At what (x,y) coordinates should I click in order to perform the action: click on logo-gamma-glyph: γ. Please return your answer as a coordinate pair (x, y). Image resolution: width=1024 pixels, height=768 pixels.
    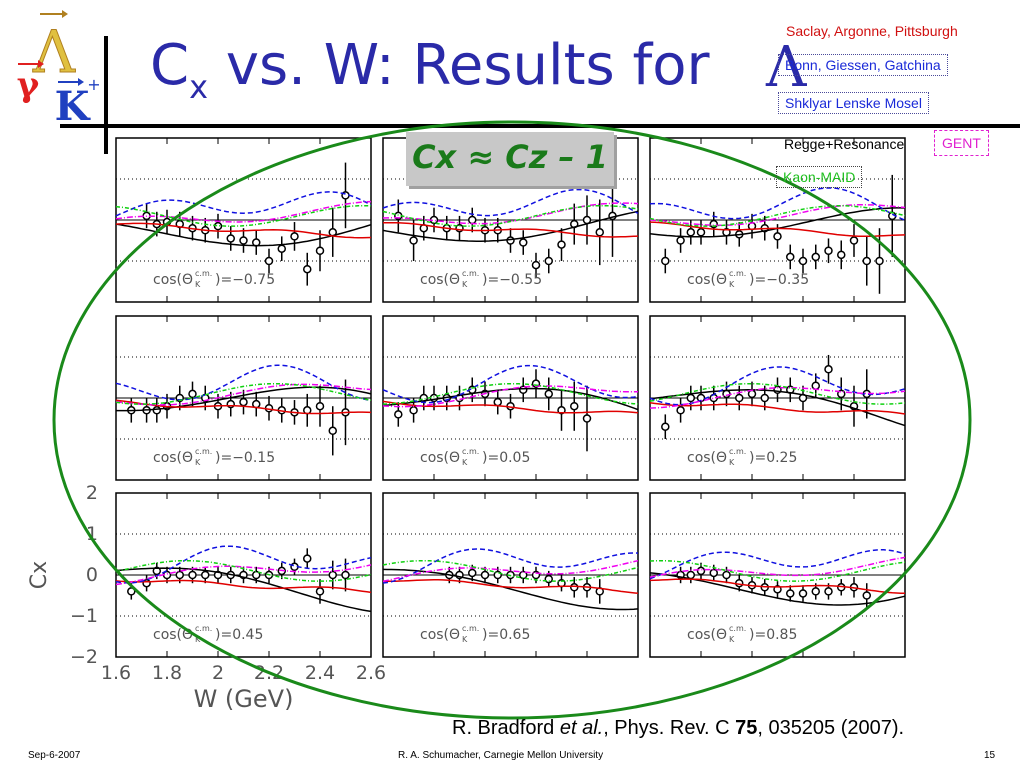
    Looking at the image, I should click on (28, 85).